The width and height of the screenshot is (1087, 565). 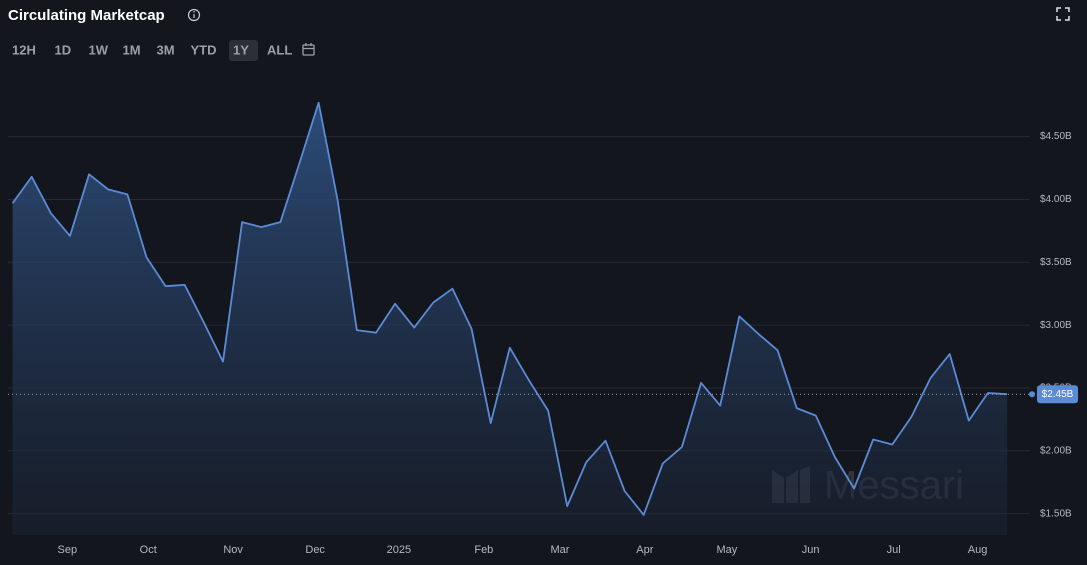 What do you see at coordinates (399, 550) in the screenshot?
I see `x-tick-label: 2025` at bounding box center [399, 550].